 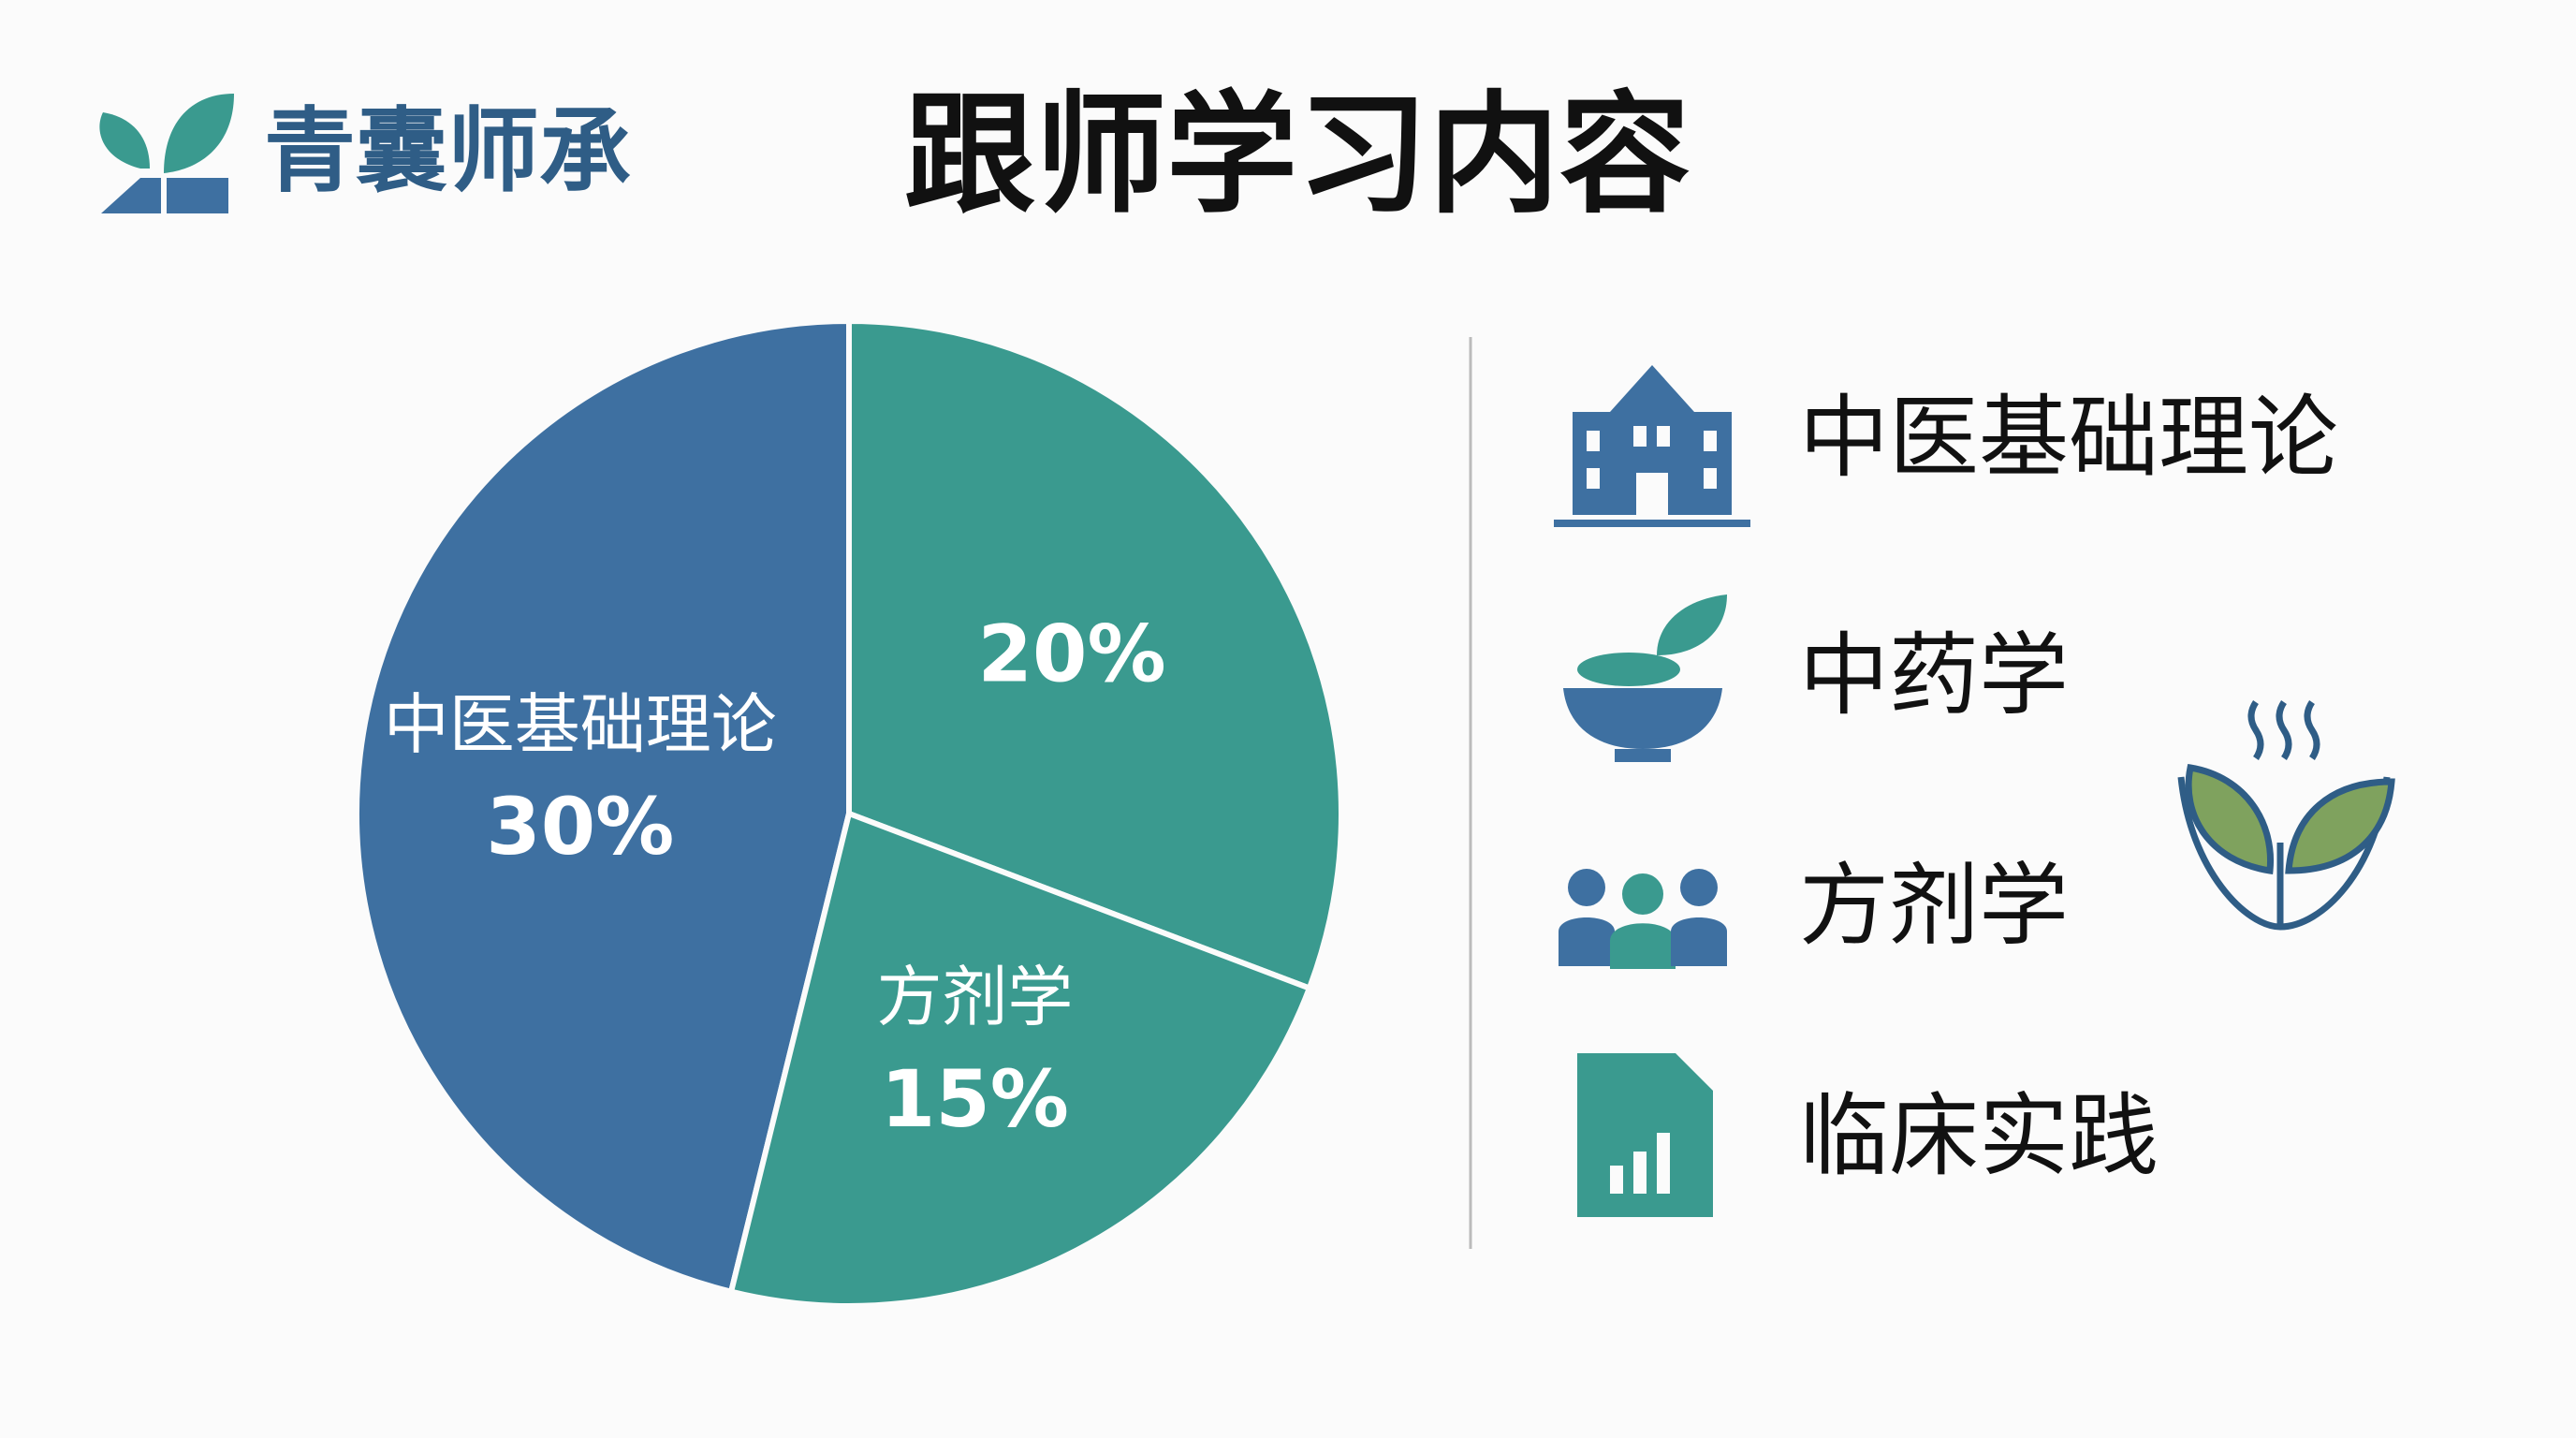 I want to click on bowl-icon, so click(x=1645, y=678).